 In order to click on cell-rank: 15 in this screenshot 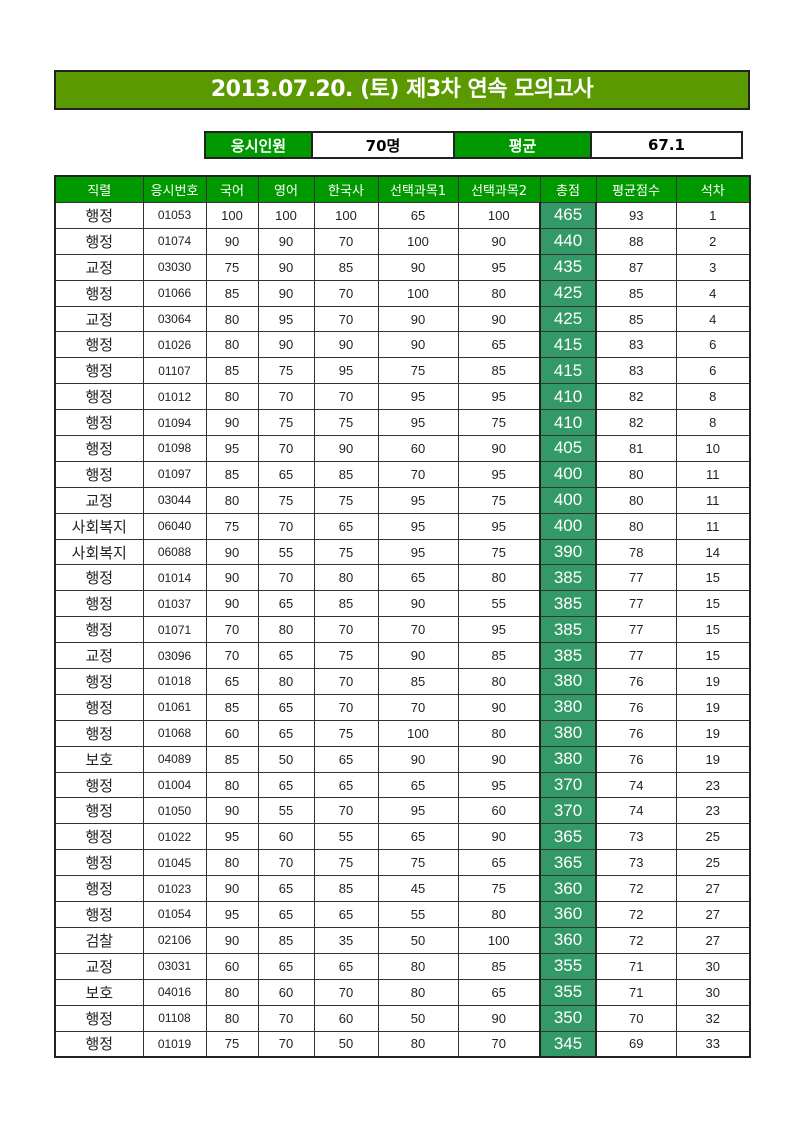, I will do `click(713, 656)`.